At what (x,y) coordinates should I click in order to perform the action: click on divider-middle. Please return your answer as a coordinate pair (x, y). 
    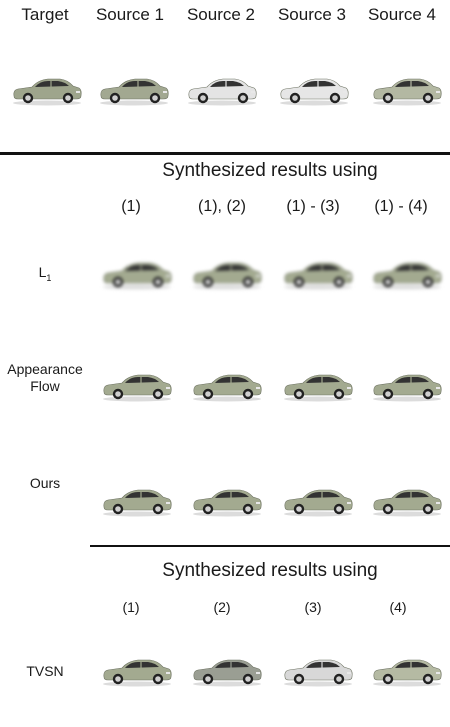
    Looking at the image, I should click on (270, 546).